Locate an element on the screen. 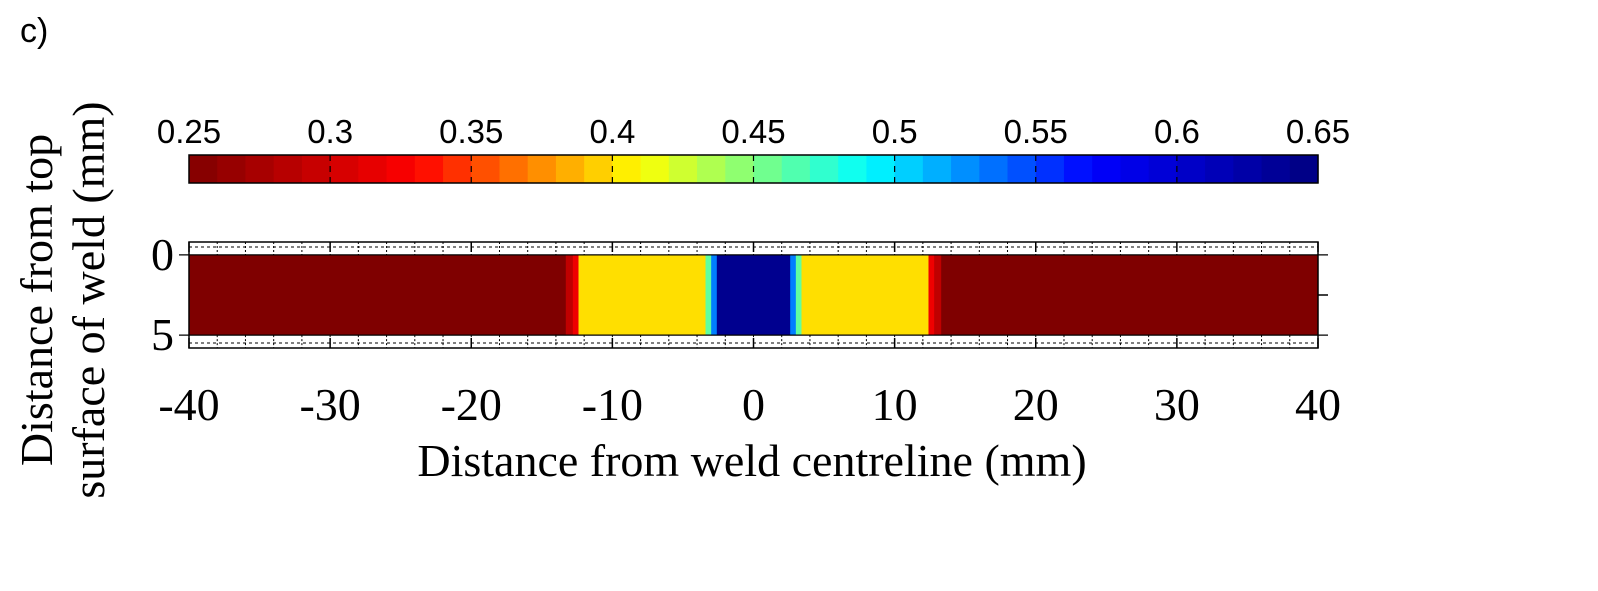 Image resolution: width=1598 pixels, height=591 pixels. y-axis-label-line-2: surface of weld (mm) is located at coordinates (88, 299).